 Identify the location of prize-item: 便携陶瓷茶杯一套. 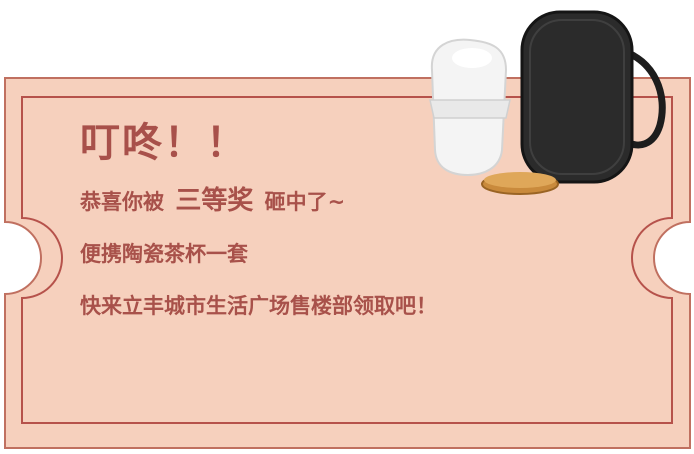
(164, 254).